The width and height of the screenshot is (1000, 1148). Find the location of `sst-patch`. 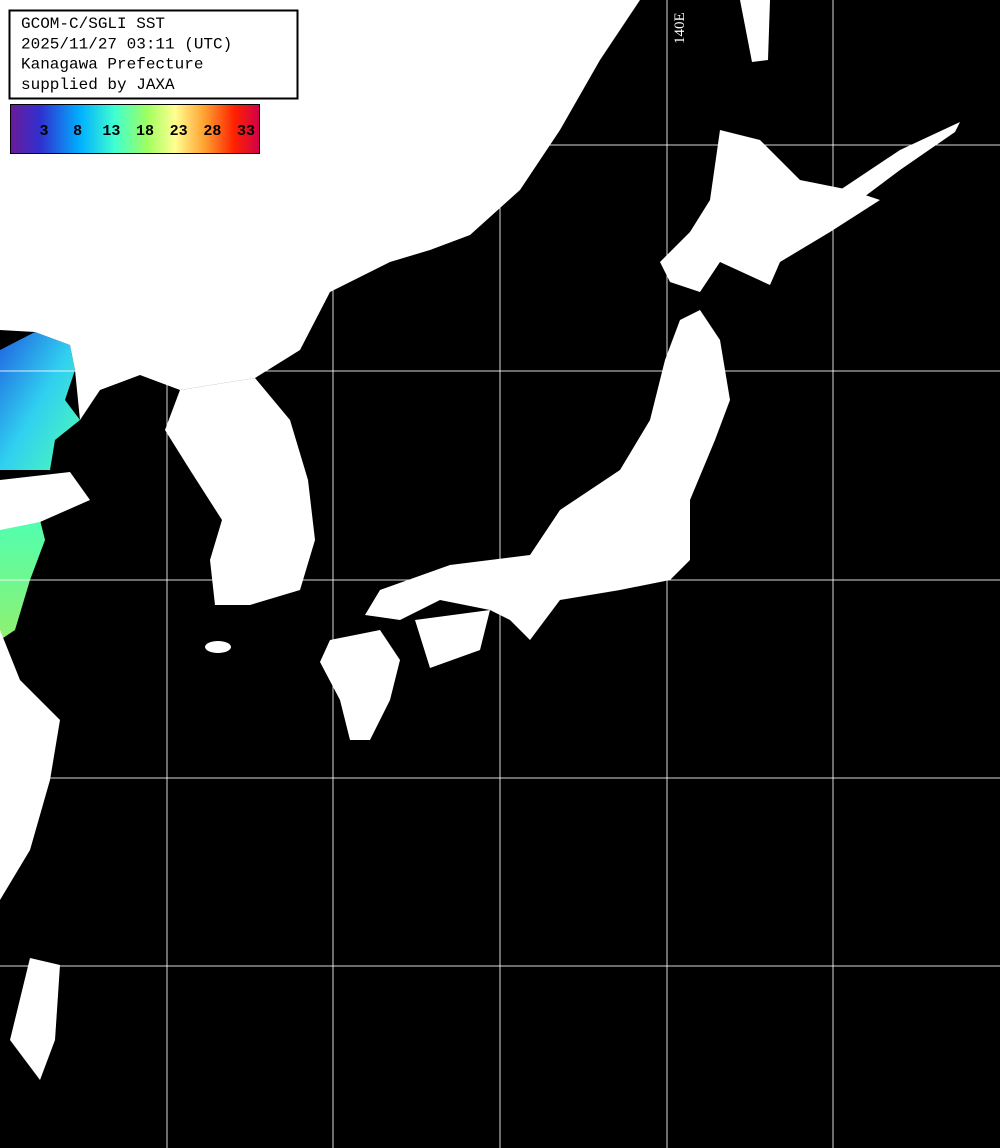

sst-patch is located at coordinates (40, 401).